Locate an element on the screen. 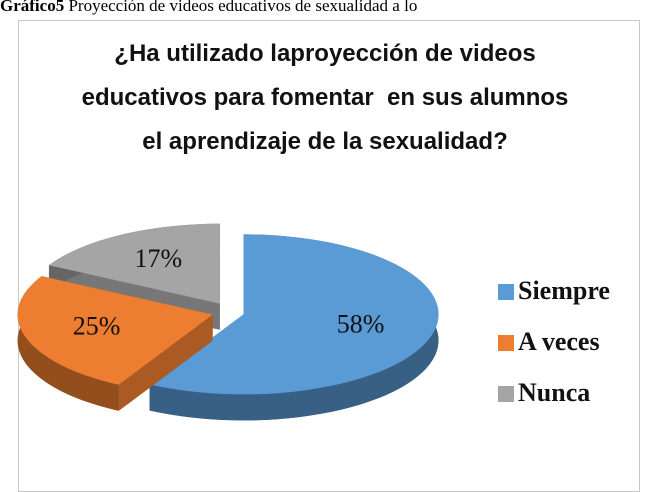 The height and width of the screenshot is (492, 656). legend-label: Siempre is located at coordinates (564, 290).